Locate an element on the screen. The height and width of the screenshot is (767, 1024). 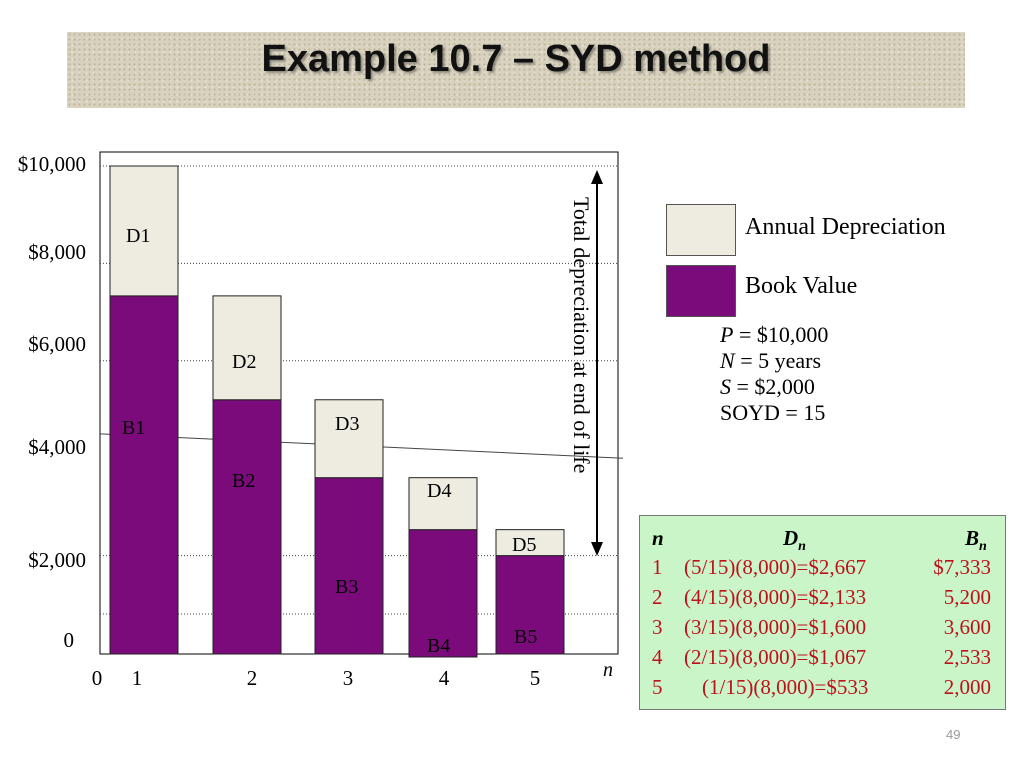
legend-swatch-depreciation is located at coordinates (701, 230).